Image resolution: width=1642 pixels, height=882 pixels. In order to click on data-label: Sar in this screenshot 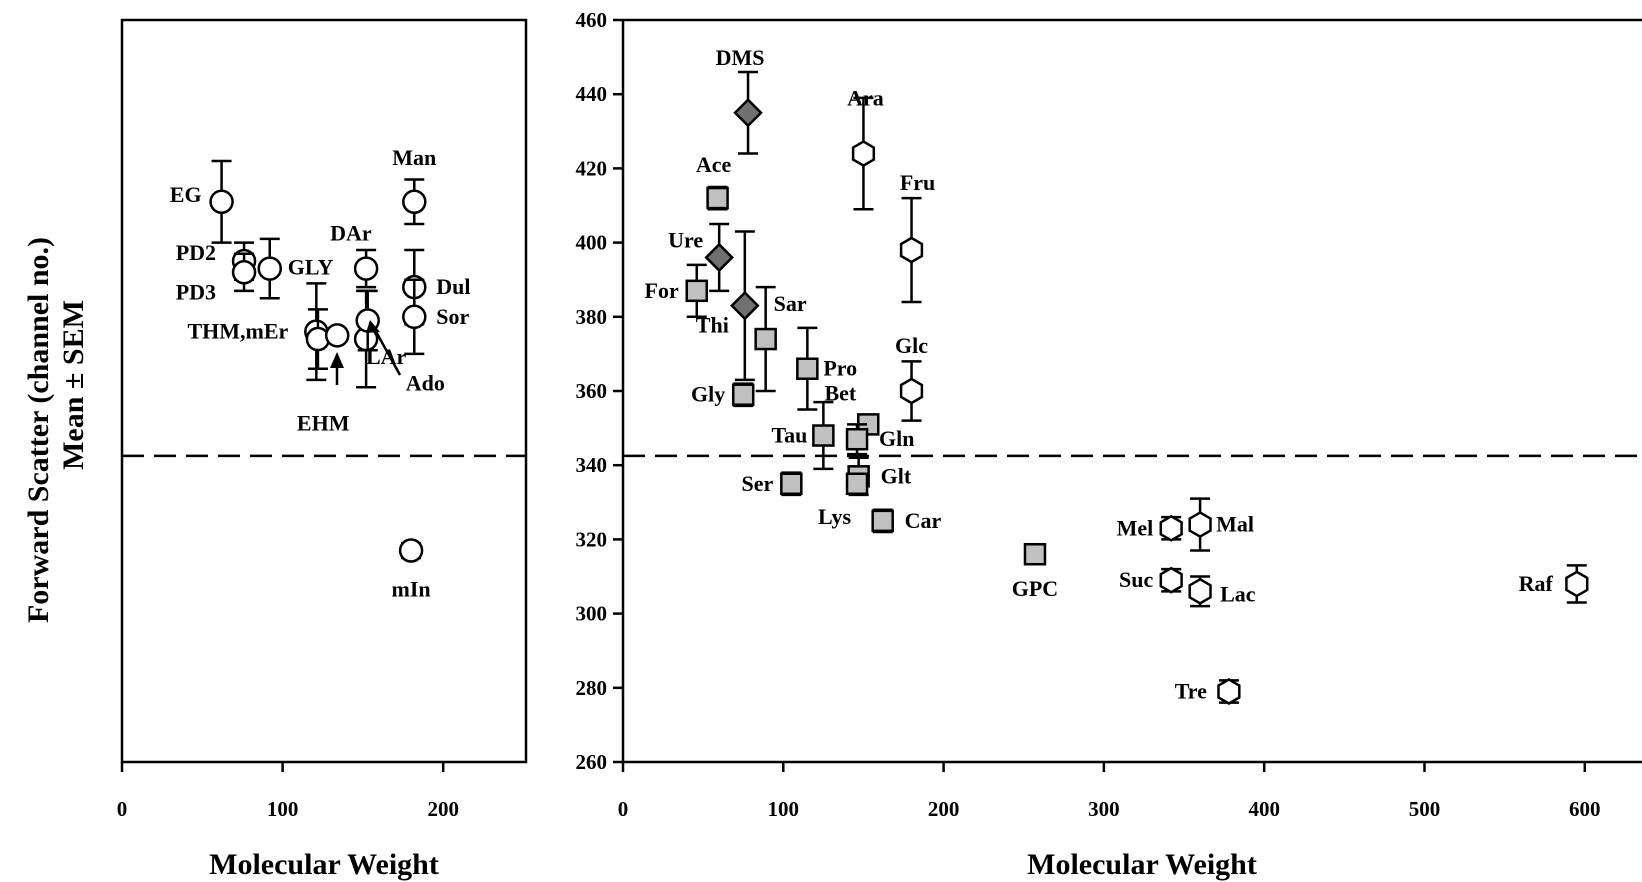, I will do `click(790, 303)`.